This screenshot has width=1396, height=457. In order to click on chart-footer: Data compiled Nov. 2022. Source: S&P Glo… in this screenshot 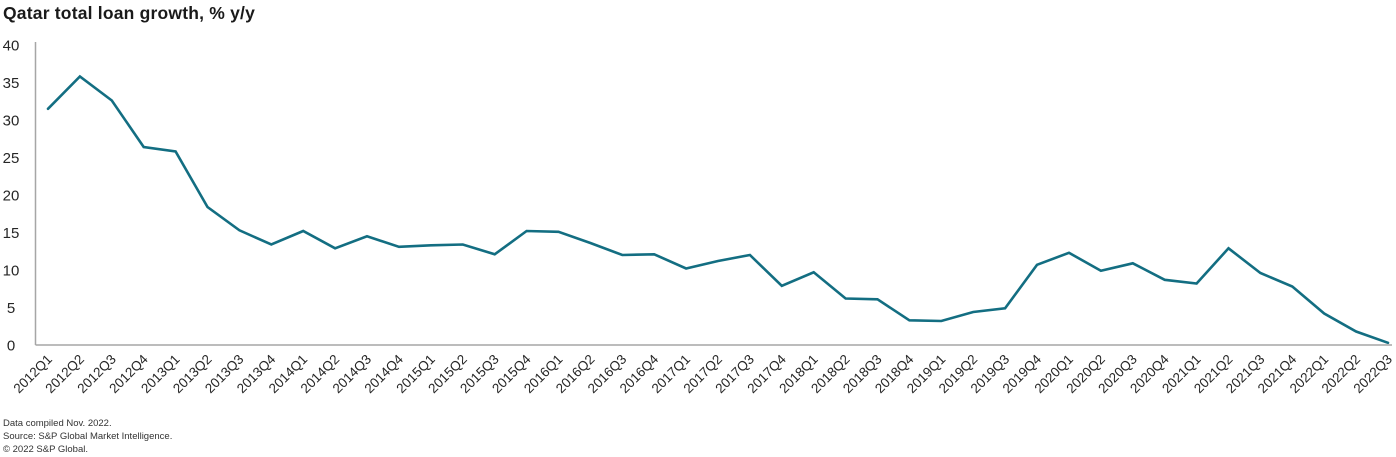, I will do `click(87, 436)`.